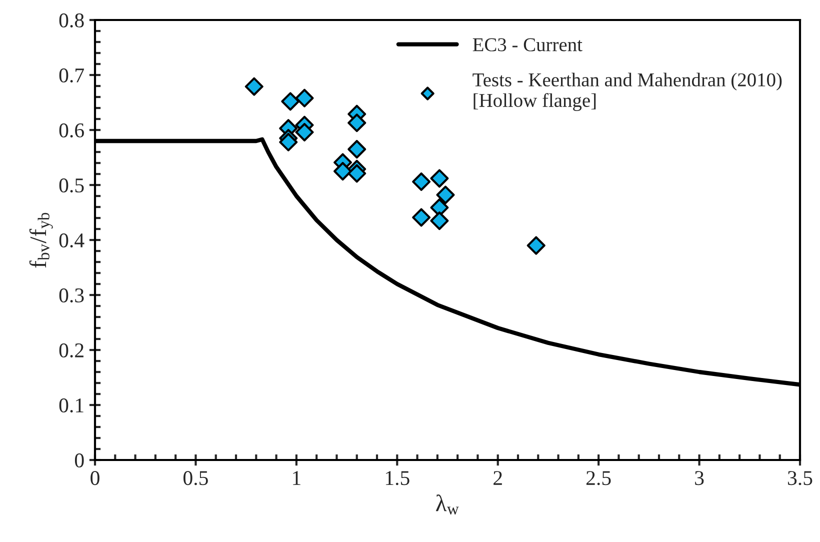  I want to click on y-tick-label: 0, so click(79, 460).